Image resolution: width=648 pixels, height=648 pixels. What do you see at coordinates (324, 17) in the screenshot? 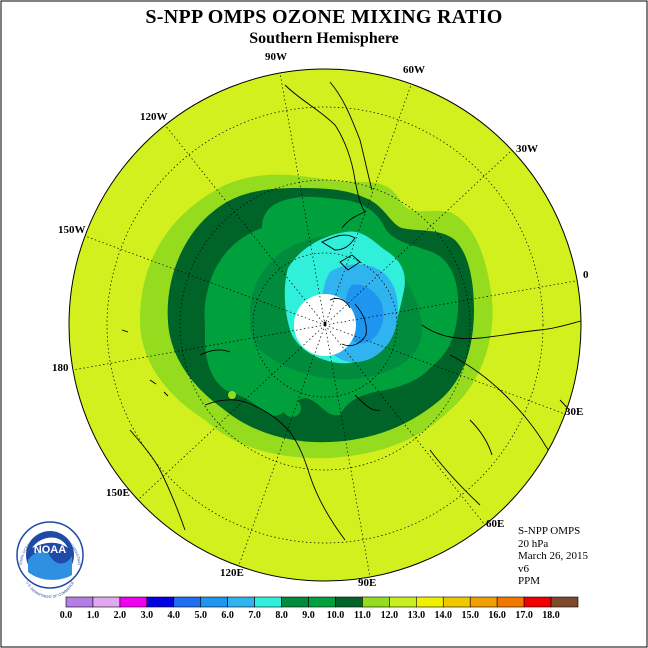
I see `map-title: S-NPP OMPS OZONE MIXING RATIO` at bounding box center [324, 17].